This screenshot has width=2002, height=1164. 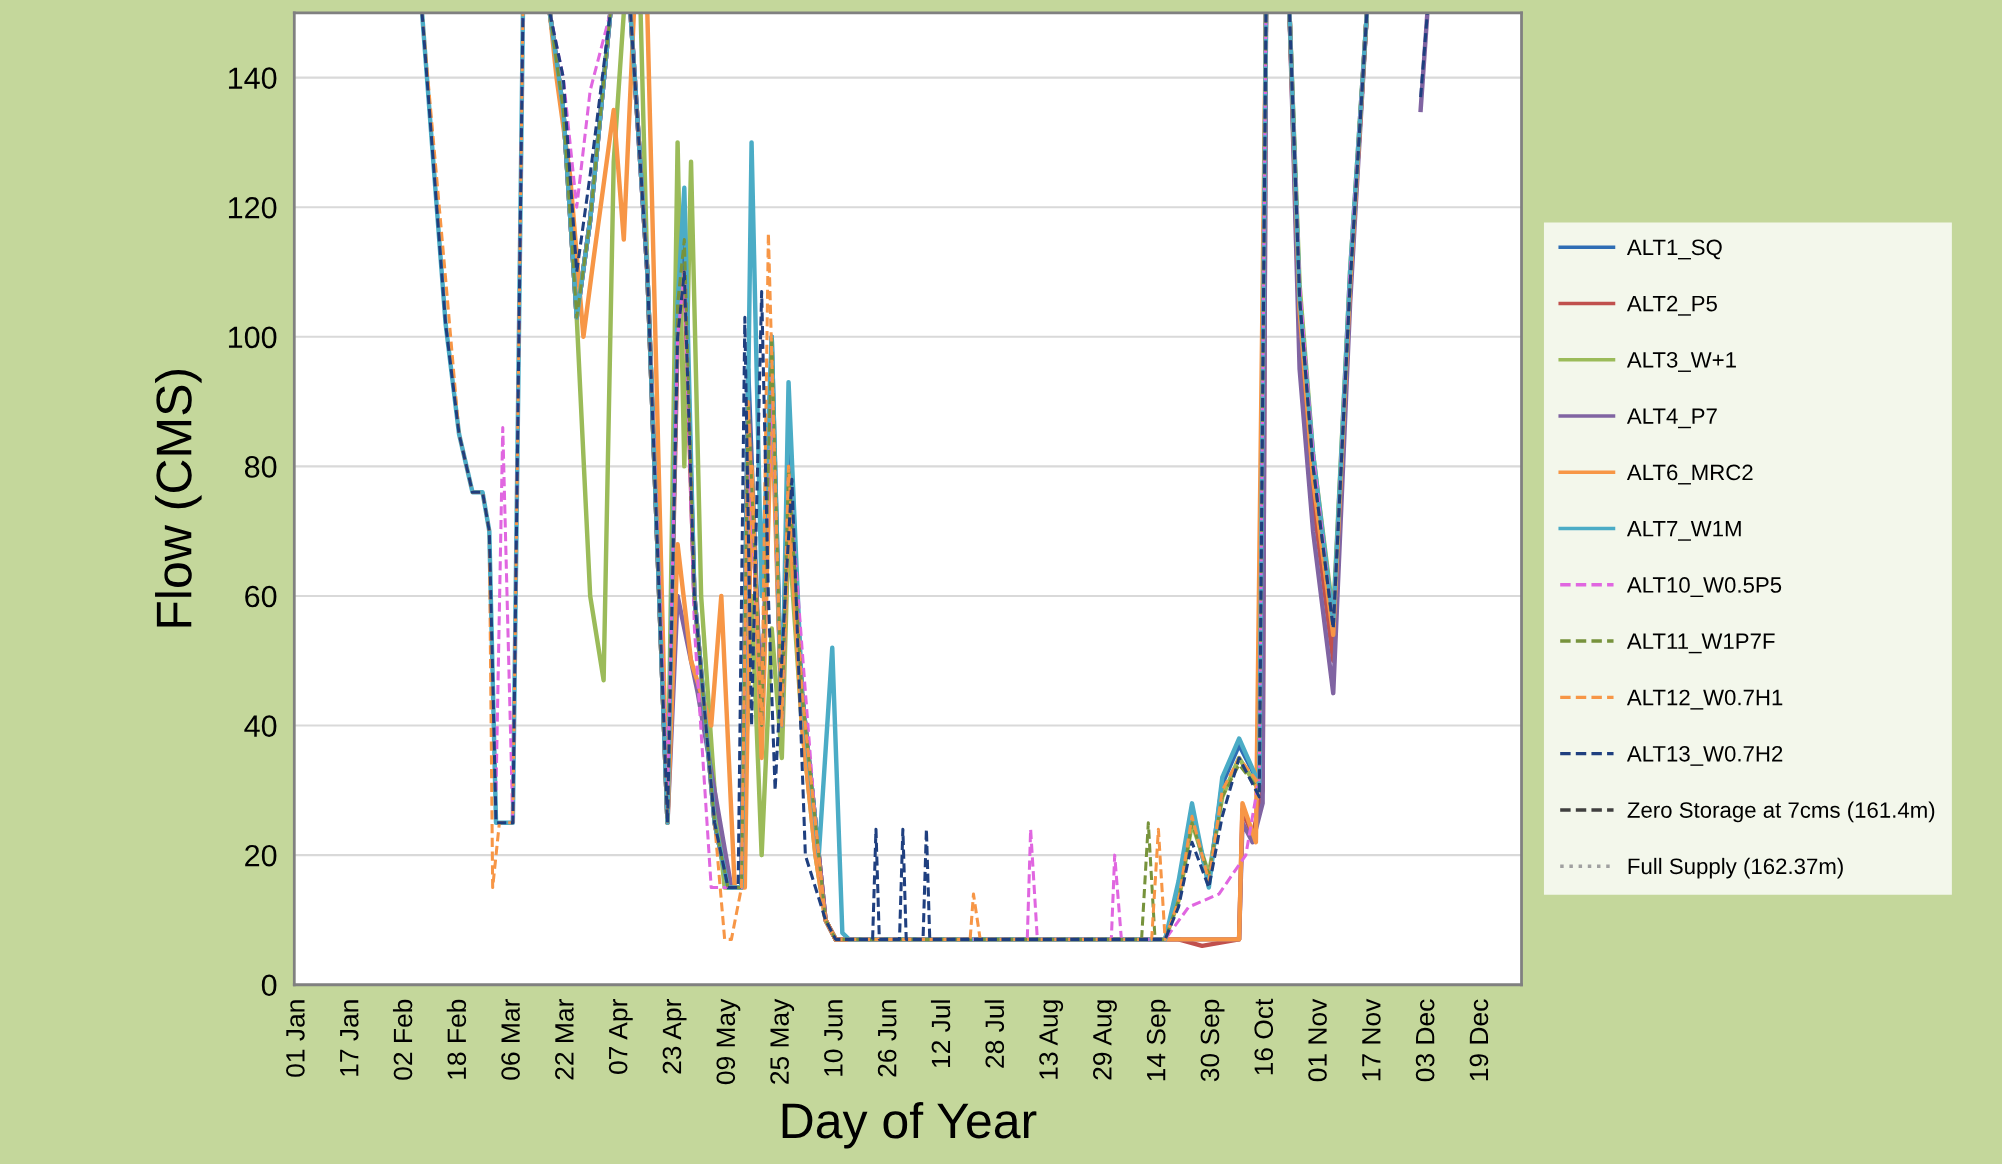 I want to click on x-tick-label: 10 Jun, so click(x=833, y=1038).